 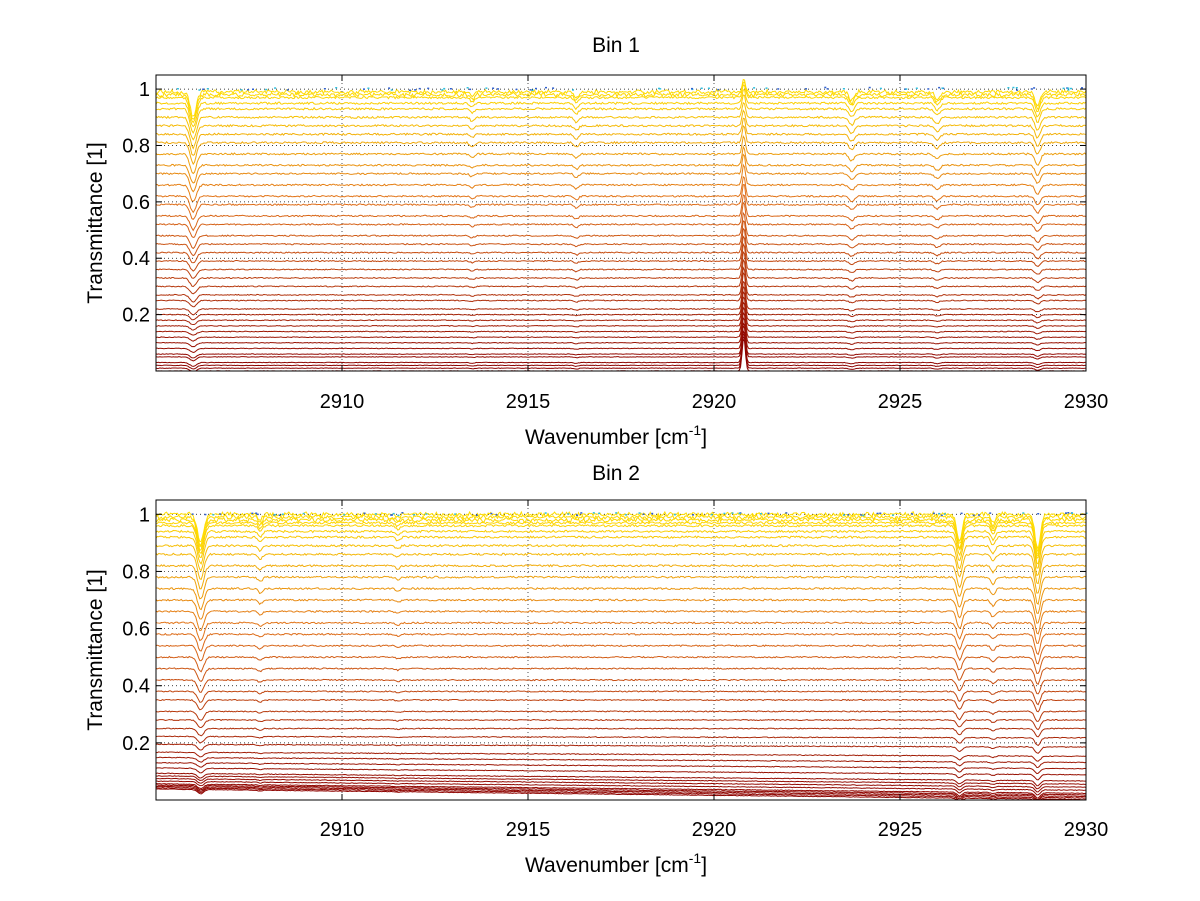 What do you see at coordinates (95, 222) in the screenshot?
I see `y-axis-label: Transmittance [1]` at bounding box center [95, 222].